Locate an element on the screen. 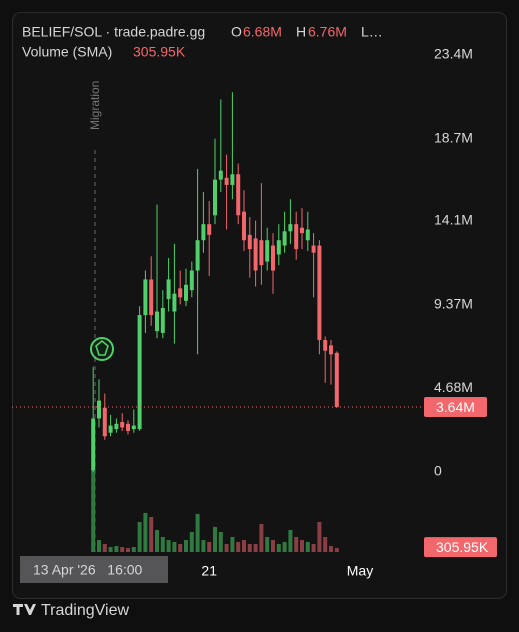 The width and height of the screenshot is (519, 632). brand-logo is located at coordinates (24, 609).